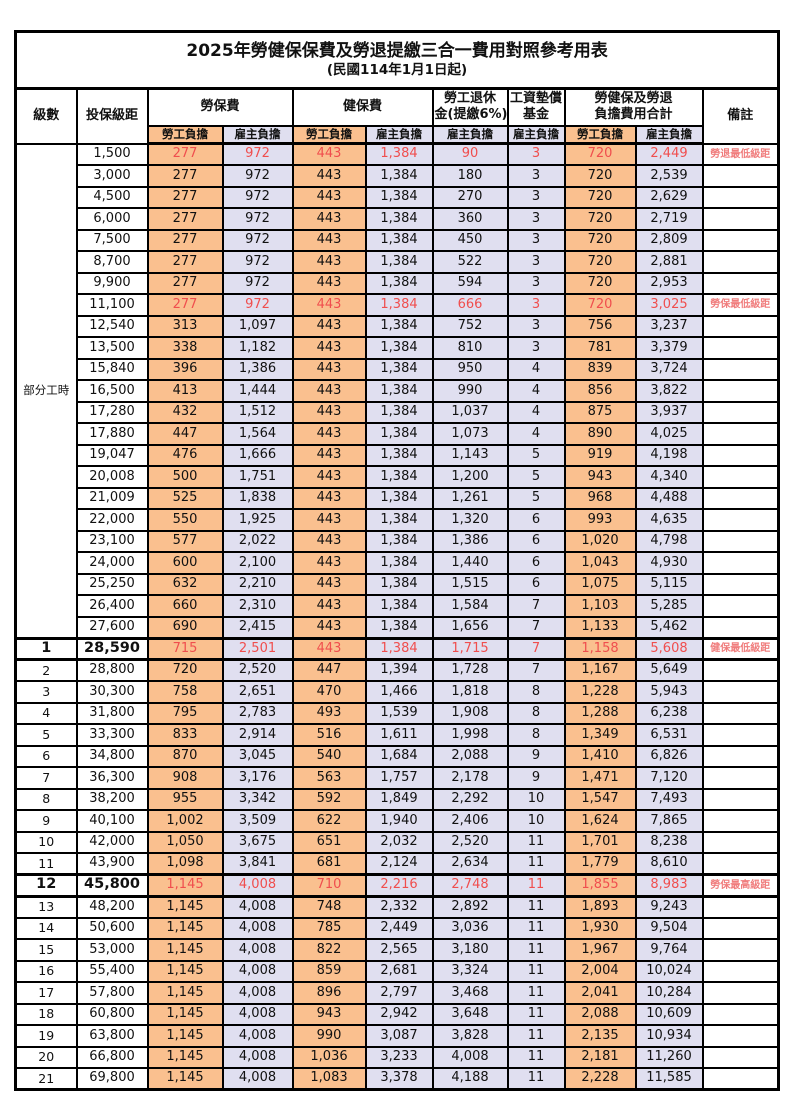  I want to click on subheader-labor-employee: 勞工負擔, so click(185, 134).